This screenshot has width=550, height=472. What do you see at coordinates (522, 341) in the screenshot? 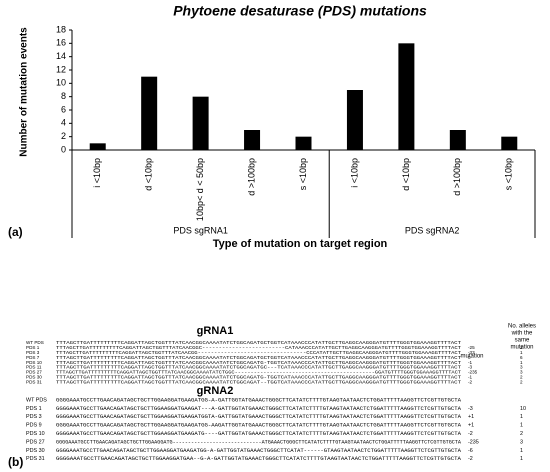
I see `column-header: same` at bounding box center [522, 341].